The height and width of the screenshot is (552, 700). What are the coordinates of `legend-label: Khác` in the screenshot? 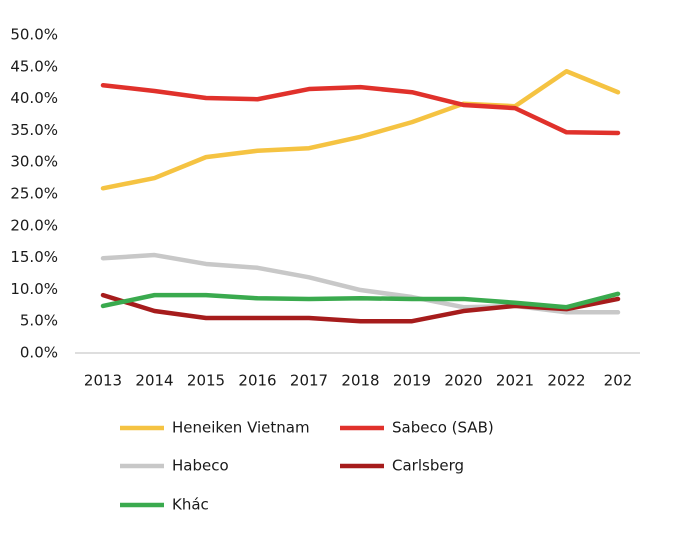 It's located at (190, 505).